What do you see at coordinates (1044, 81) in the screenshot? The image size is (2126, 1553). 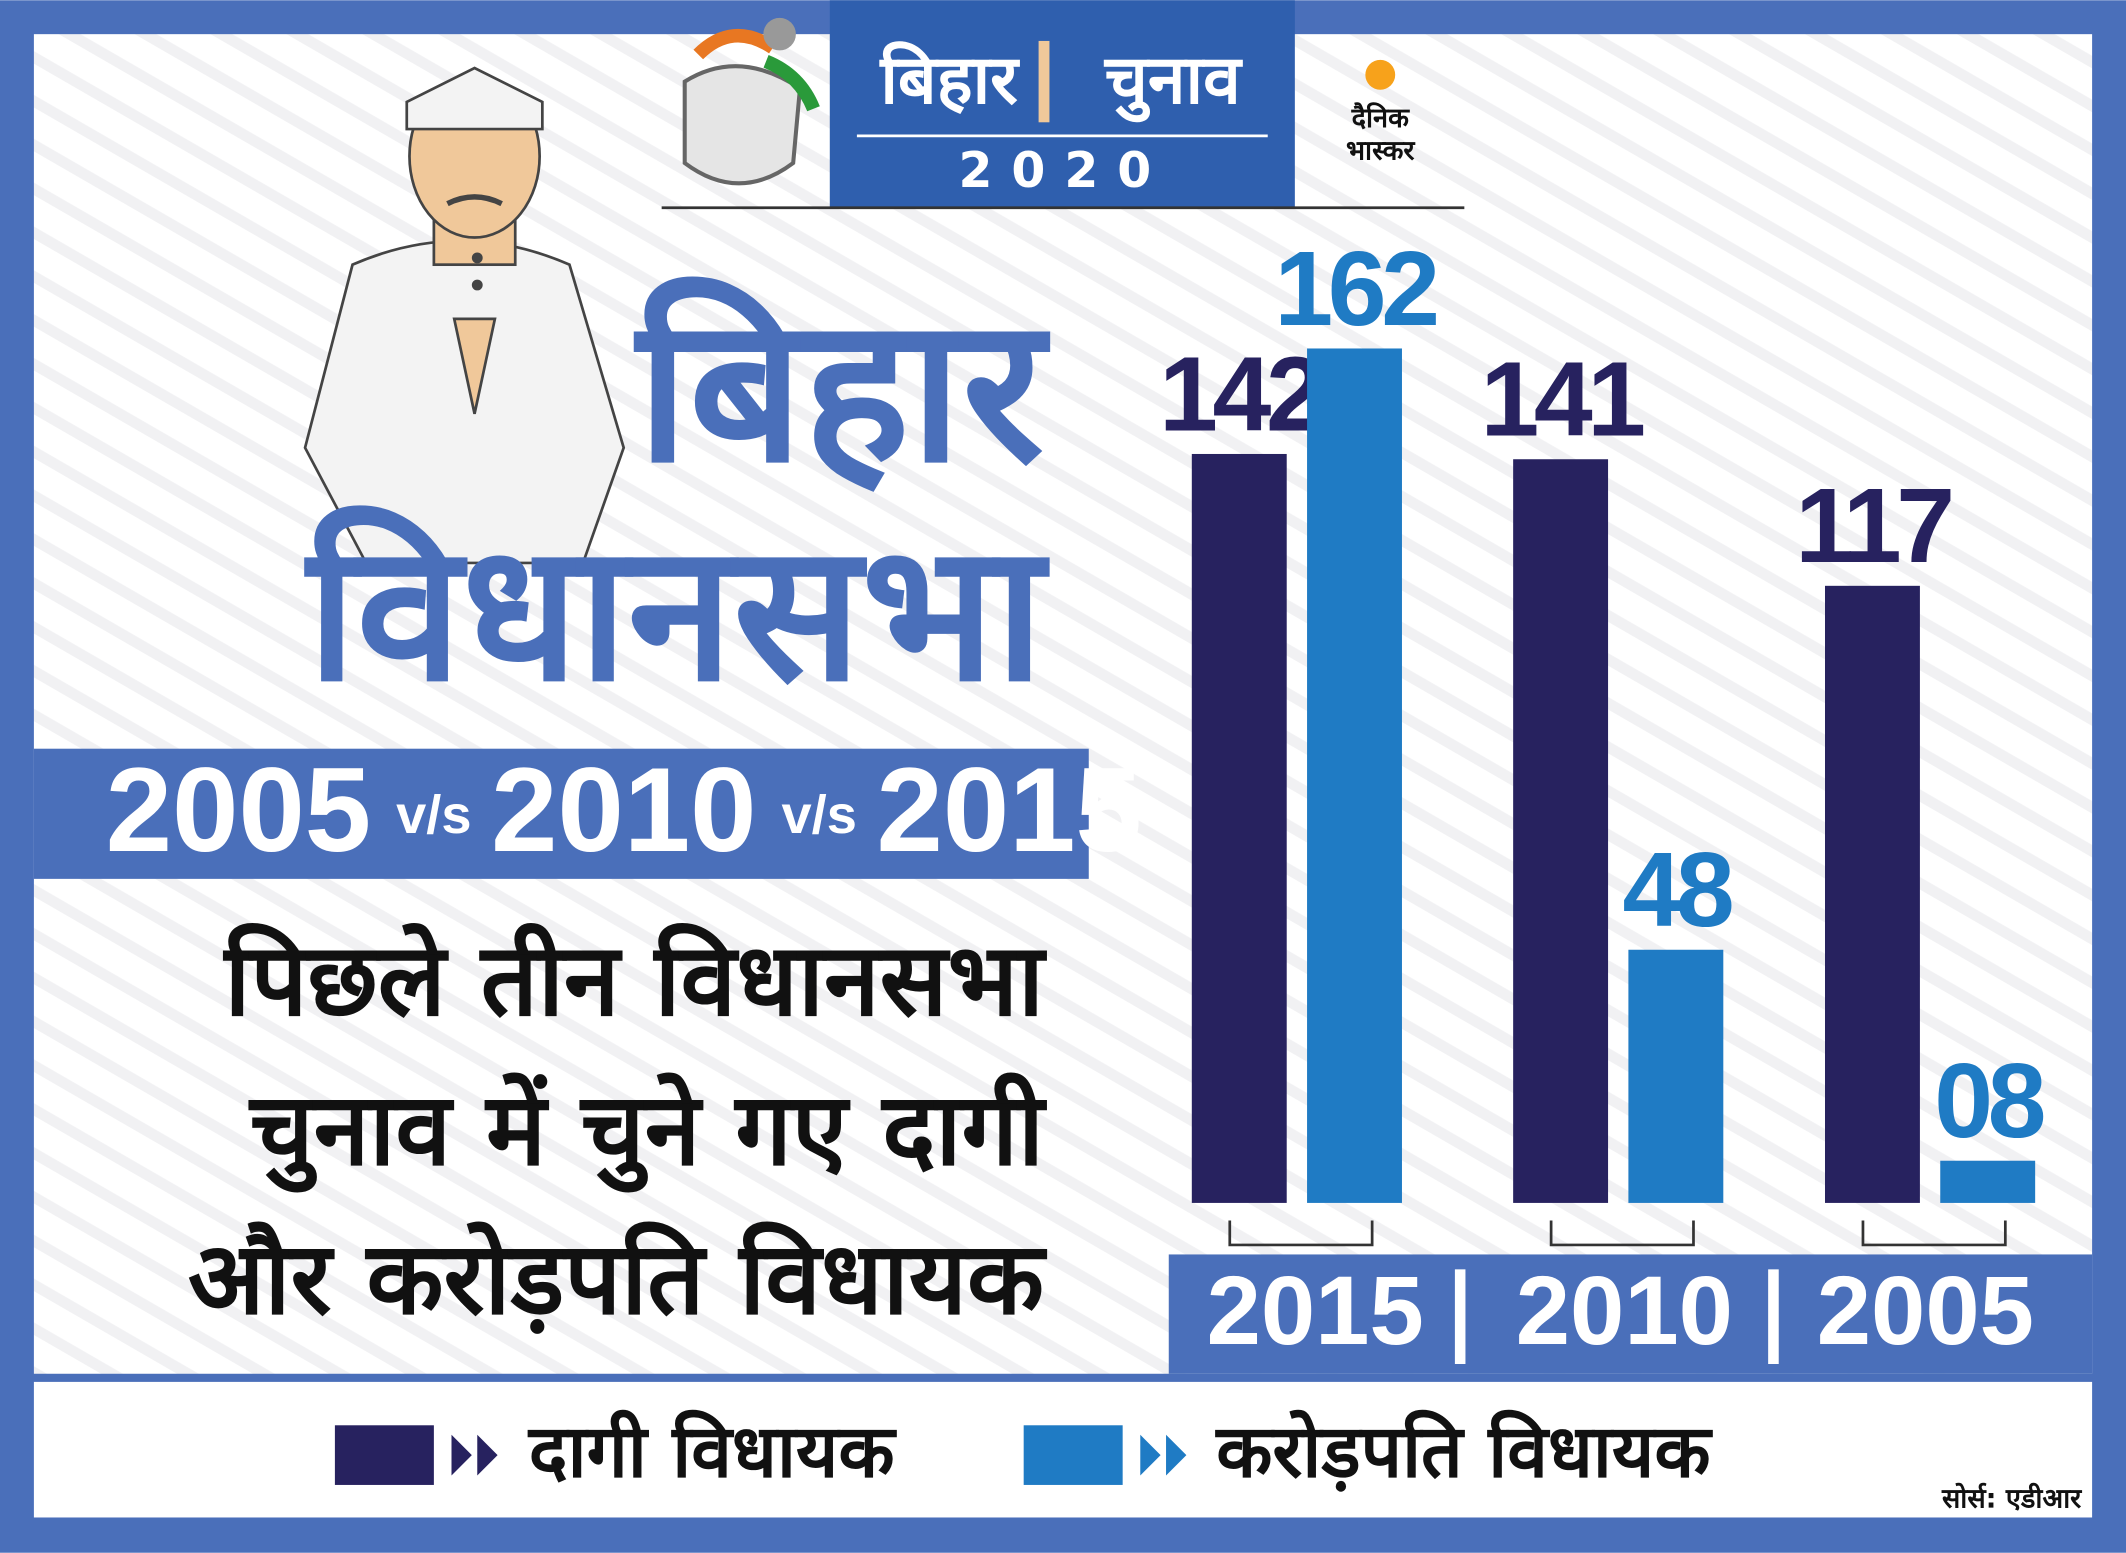 I see `finger-icon` at bounding box center [1044, 81].